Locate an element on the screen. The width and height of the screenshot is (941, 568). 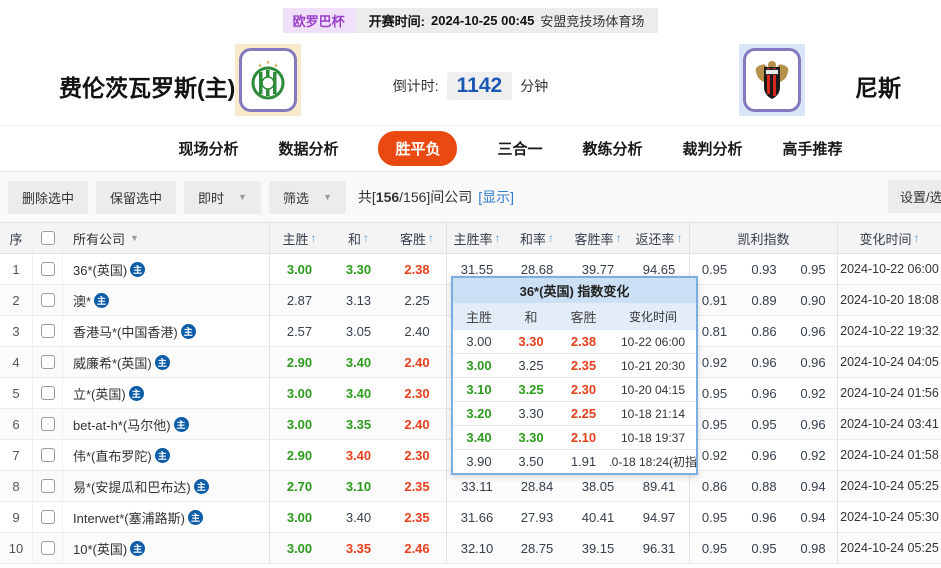
header-away-rate: 客胜率 ↑ is located at coordinates (598, 239).